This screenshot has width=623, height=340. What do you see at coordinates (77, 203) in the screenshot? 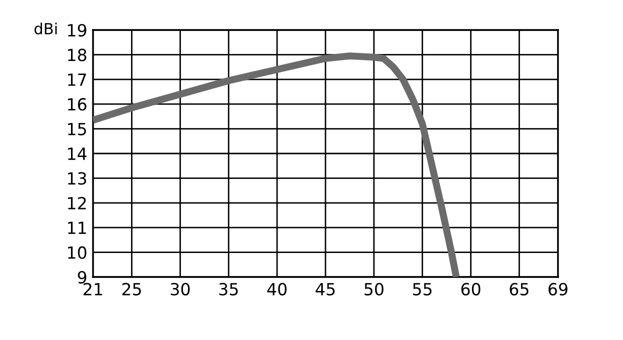
I see `y-tick-label: 12` at bounding box center [77, 203].